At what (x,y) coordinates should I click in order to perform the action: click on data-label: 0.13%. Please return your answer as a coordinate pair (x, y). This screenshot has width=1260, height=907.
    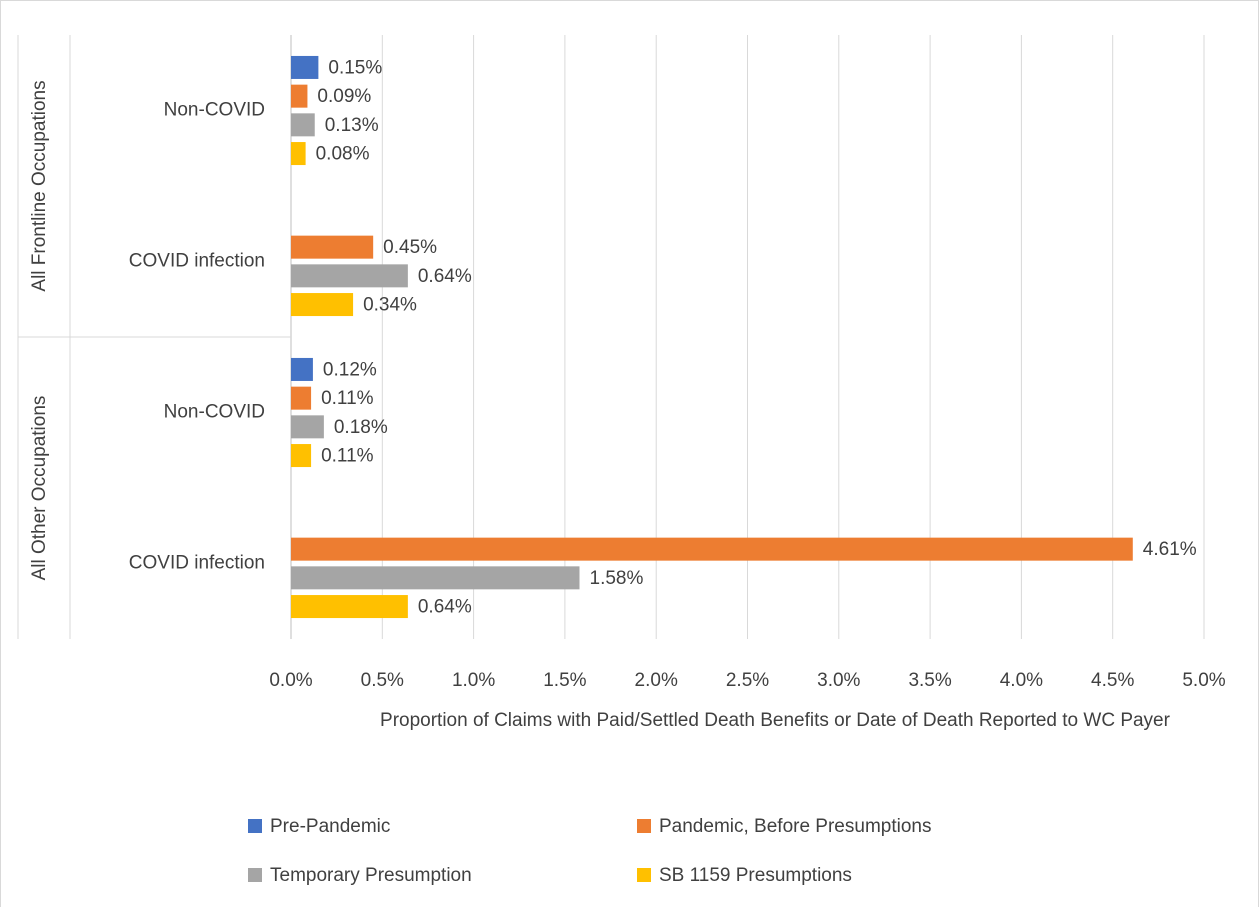
    Looking at the image, I should click on (352, 125).